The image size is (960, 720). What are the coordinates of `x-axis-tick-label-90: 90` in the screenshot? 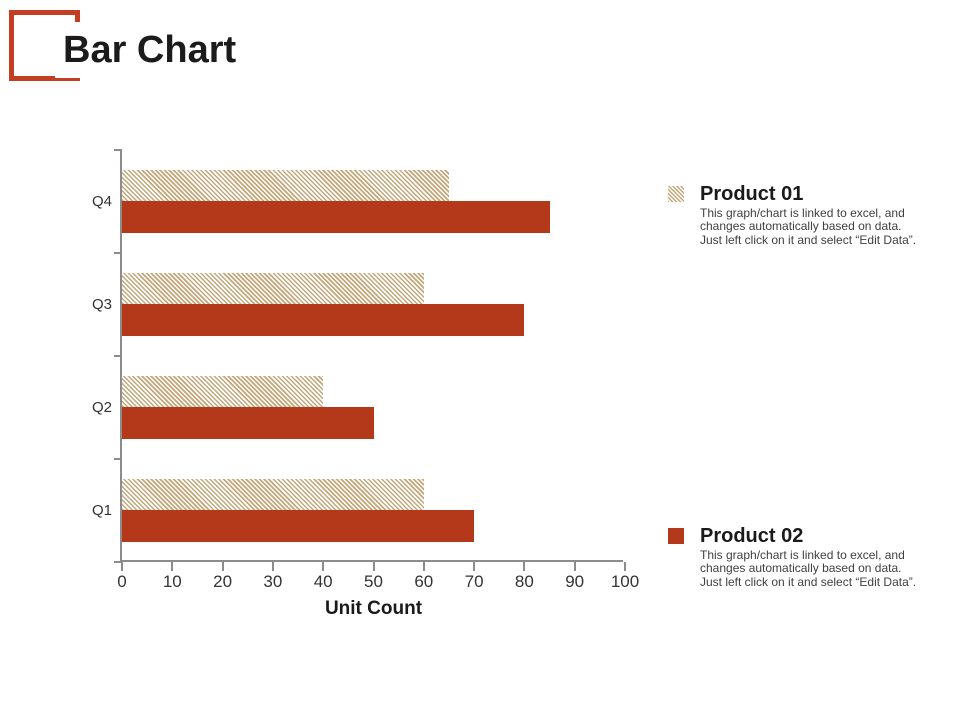 It's located at (575, 581).